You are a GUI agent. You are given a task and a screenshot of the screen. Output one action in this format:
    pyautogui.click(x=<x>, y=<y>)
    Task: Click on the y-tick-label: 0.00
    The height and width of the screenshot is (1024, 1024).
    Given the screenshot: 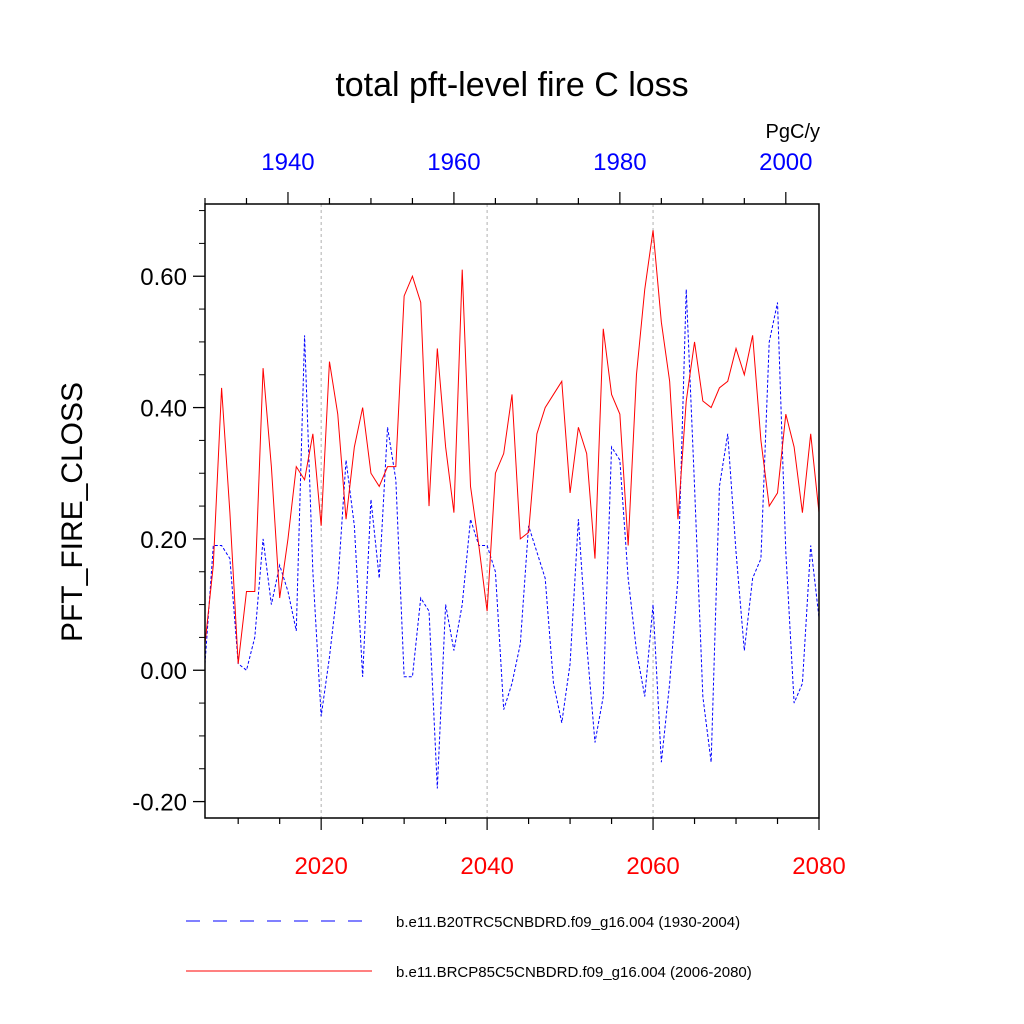 What is the action you would take?
    pyautogui.click(x=163, y=671)
    